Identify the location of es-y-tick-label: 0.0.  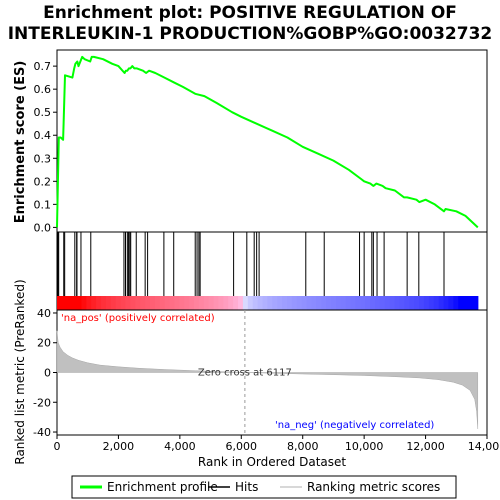
(43, 227).